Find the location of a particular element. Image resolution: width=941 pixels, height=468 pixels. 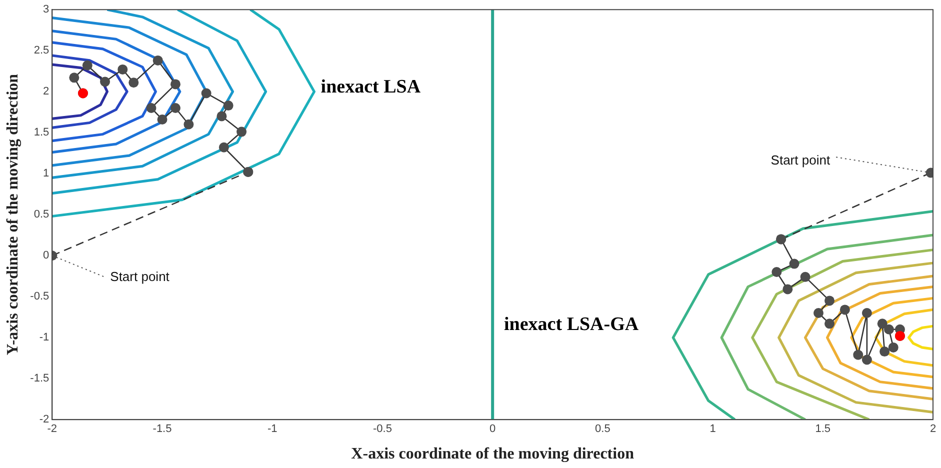

y-tick-label: 2 is located at coordinates (46, 92).